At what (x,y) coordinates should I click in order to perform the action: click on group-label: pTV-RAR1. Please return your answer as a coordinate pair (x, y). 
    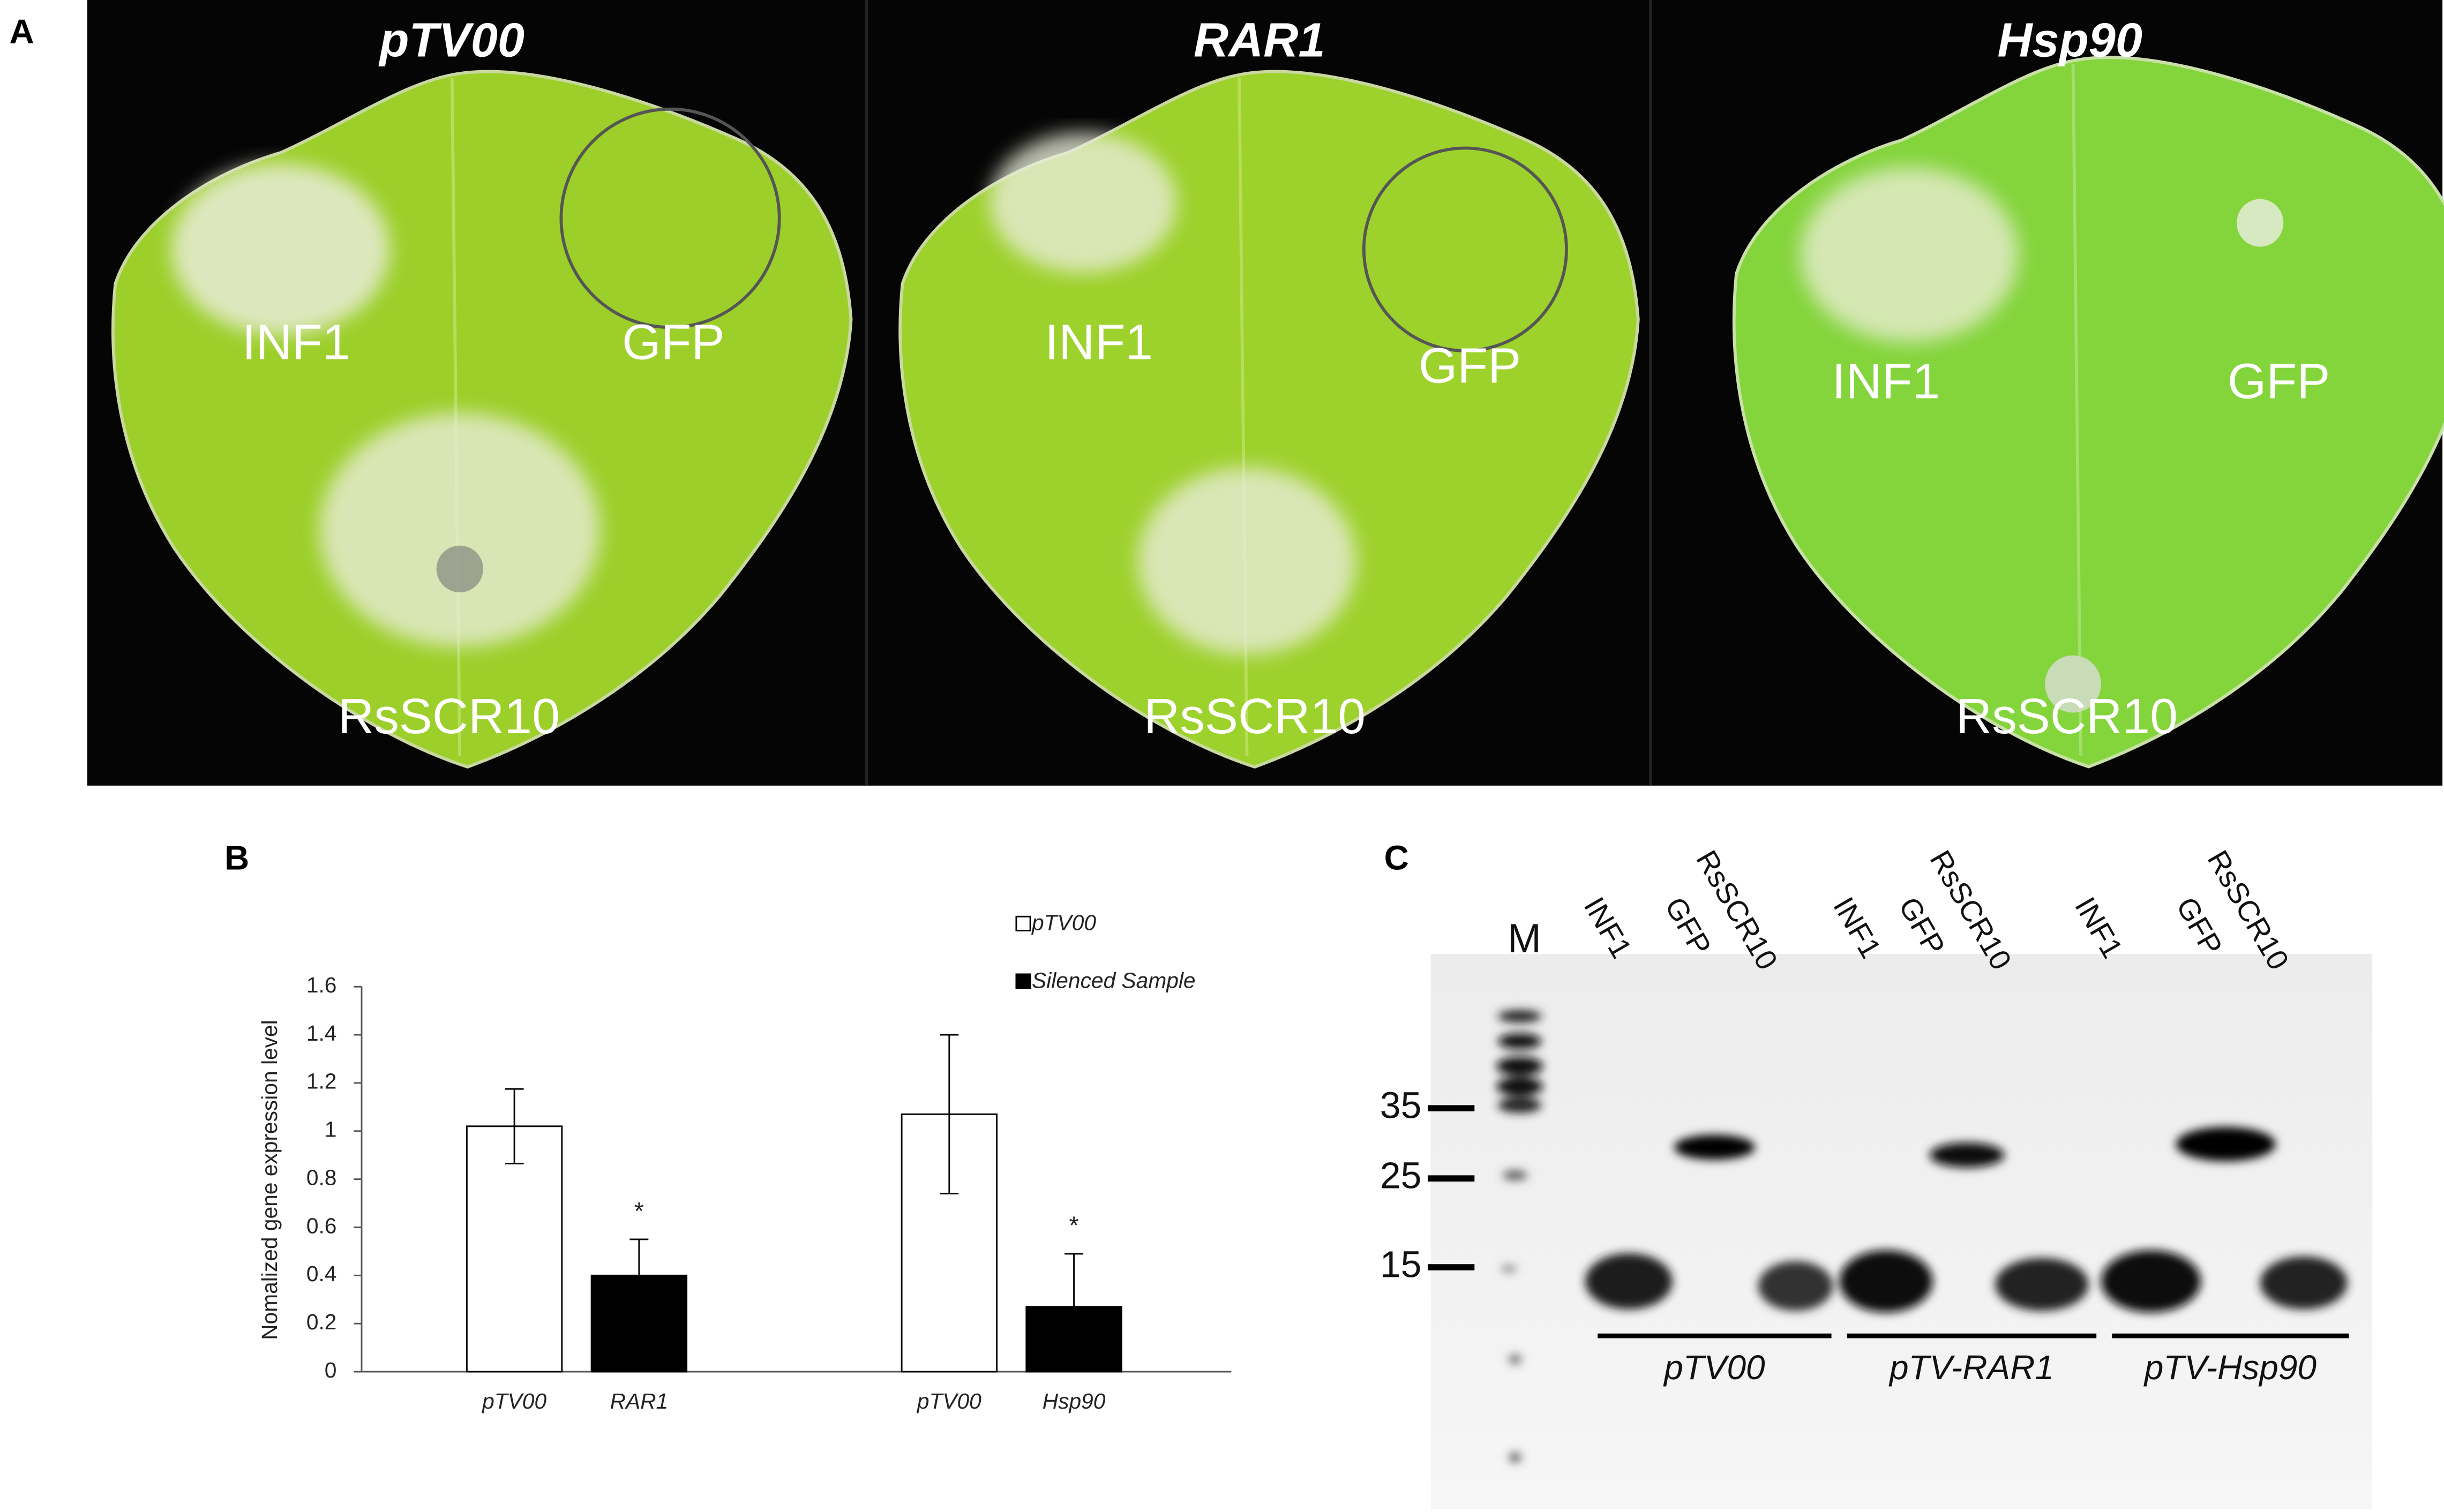
    Looking at the image, I should click on (1971, 1367).